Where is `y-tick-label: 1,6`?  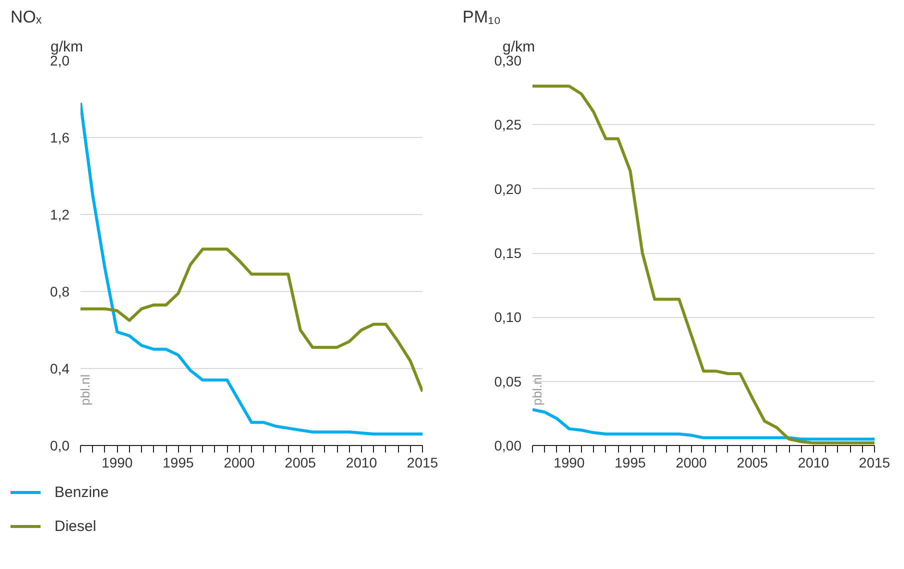
y-tick-label: 1,6 is located at coordinates (60, 138).